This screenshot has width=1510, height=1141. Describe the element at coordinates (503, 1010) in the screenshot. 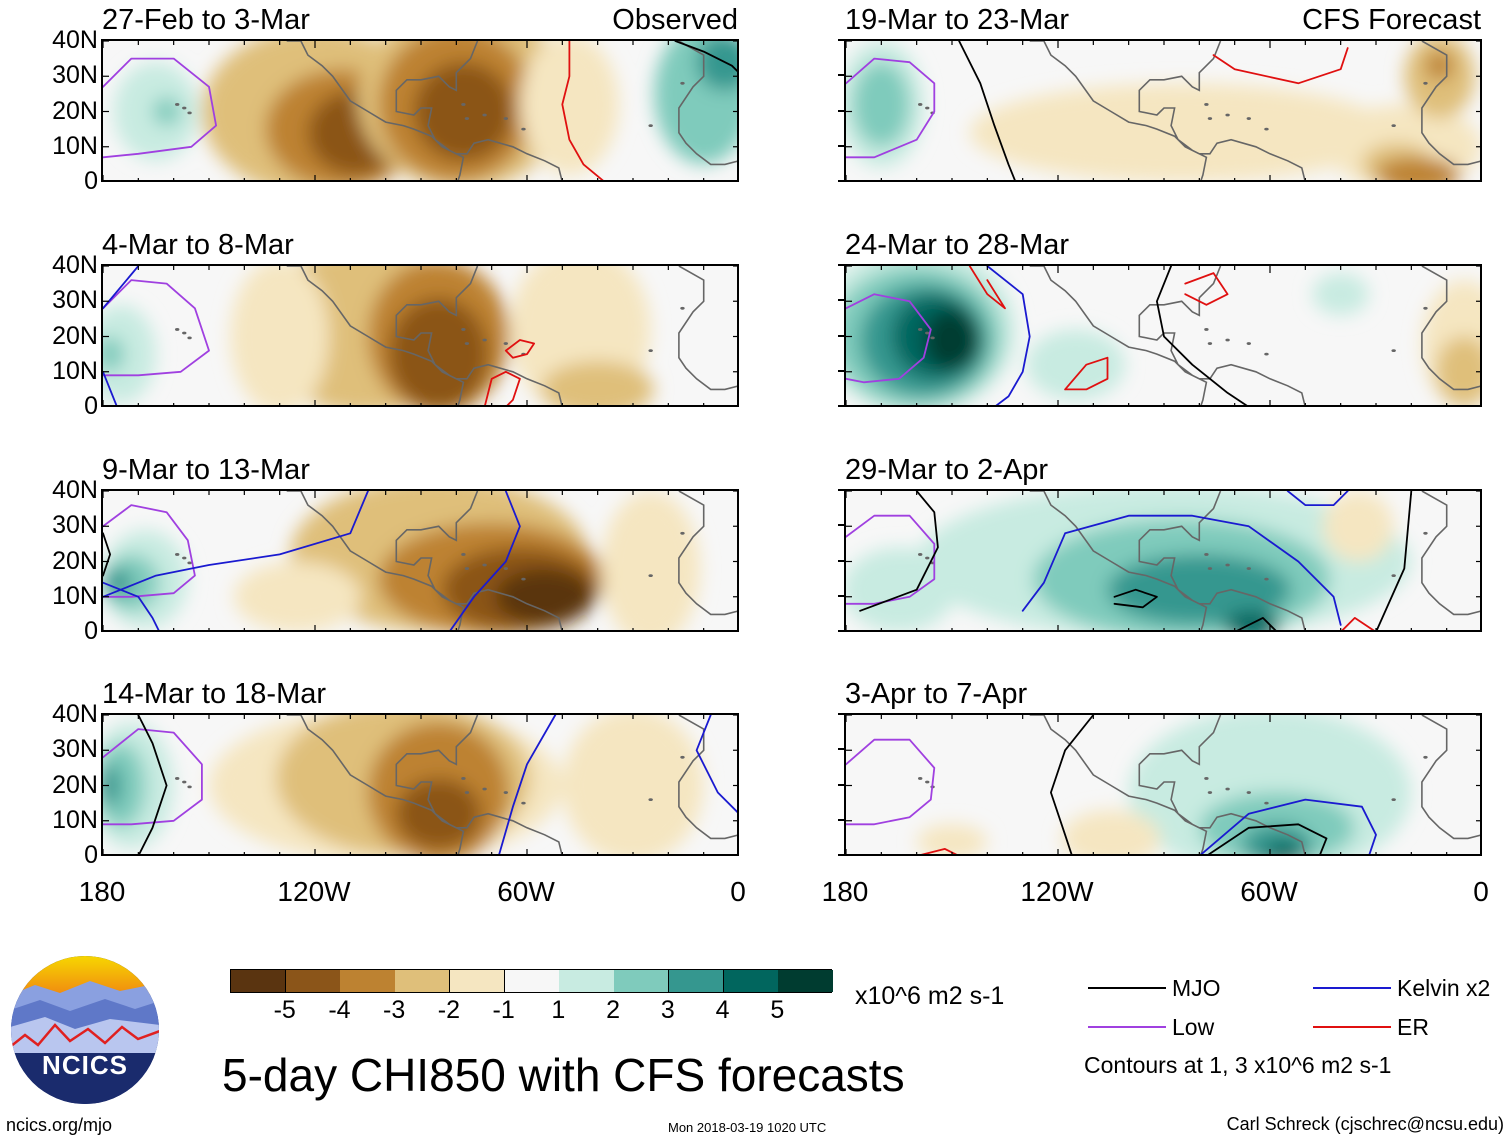

I see `colorbar-tick-label: -1` at that location.